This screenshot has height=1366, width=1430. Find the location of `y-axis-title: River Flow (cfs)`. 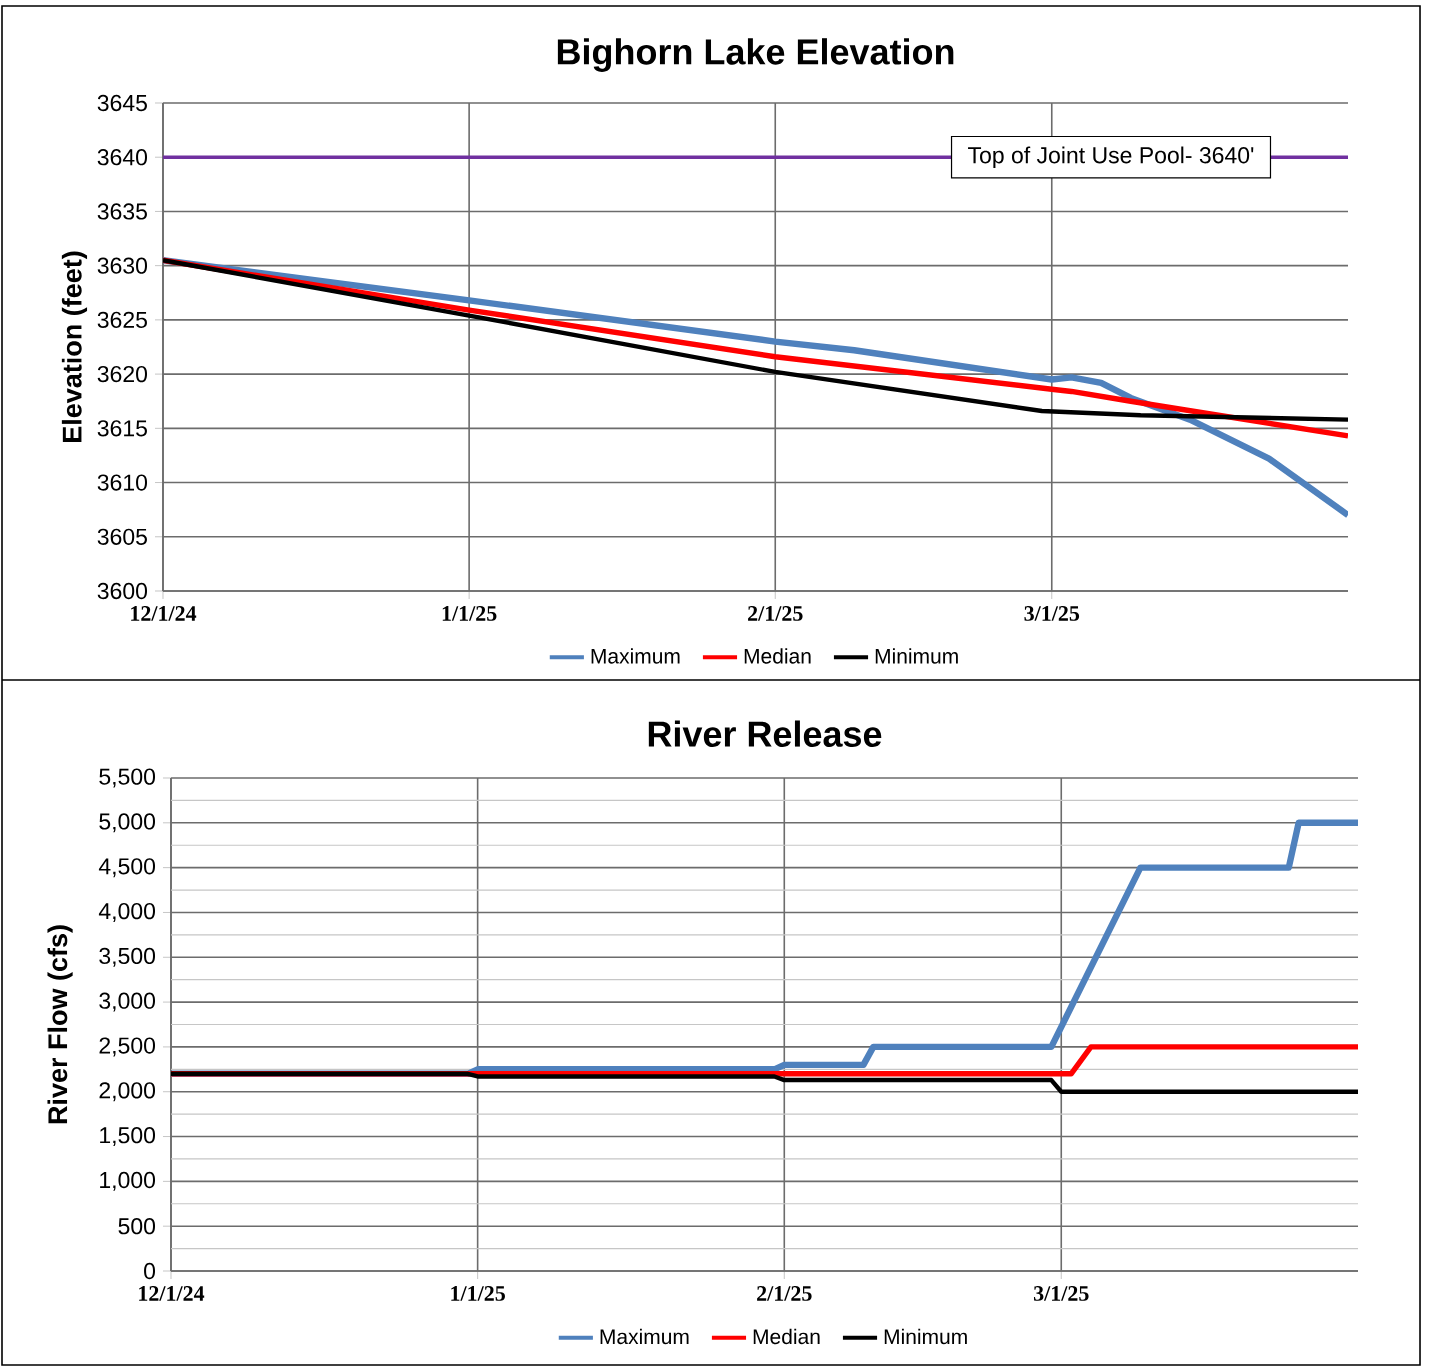

y-axis-title: River Flow (cfs) is located at coordinates (60, 1024).